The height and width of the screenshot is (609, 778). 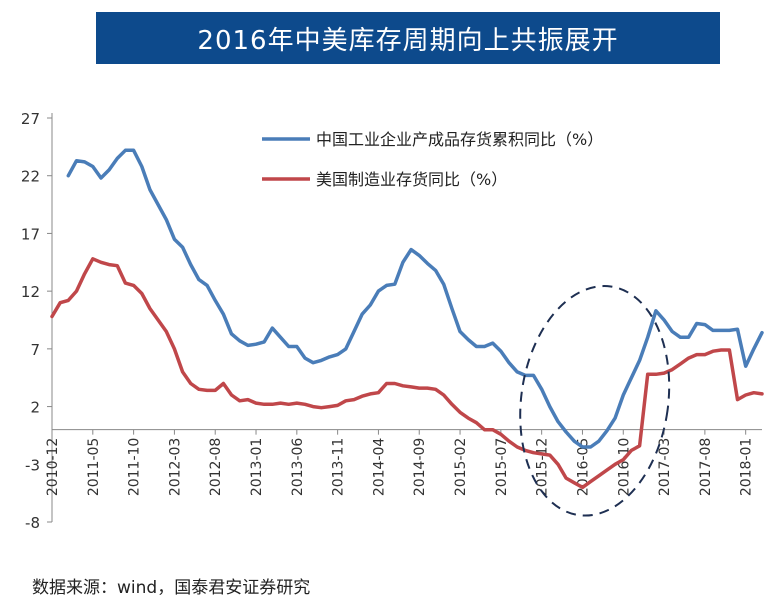 I want to click on highlight-ellipse, so click(x=595, y=401).